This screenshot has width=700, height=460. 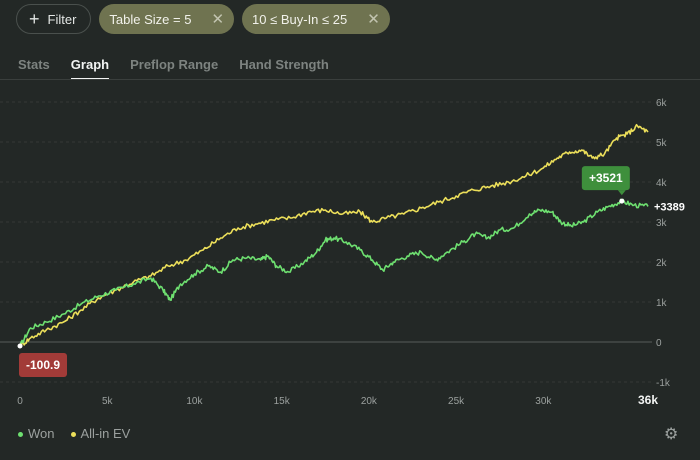 What do you see at coordinates (662, 223) in the screenshot?
I see `y-tick-label: 3k` at bounding box center [662, 223].